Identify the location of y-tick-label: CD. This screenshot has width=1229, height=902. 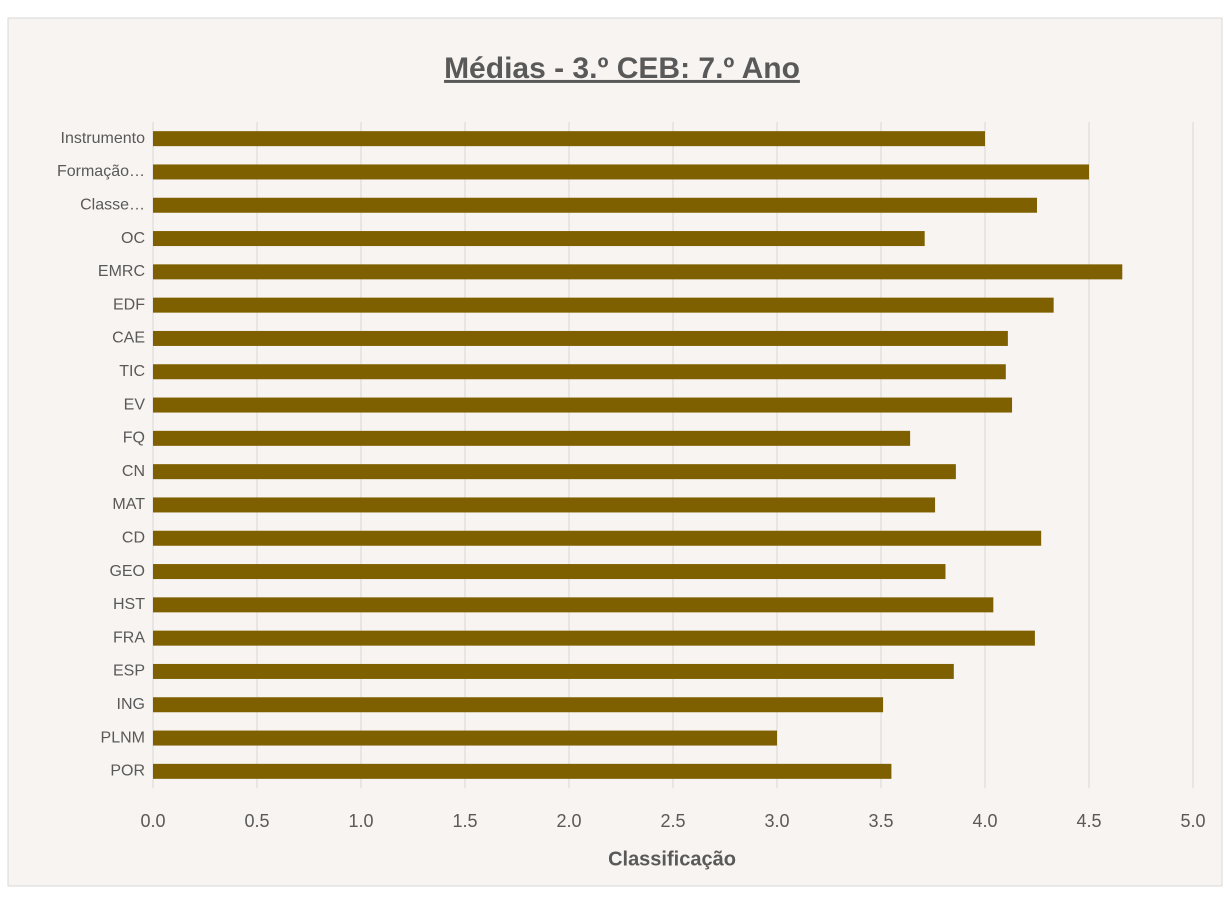
(133, 537).